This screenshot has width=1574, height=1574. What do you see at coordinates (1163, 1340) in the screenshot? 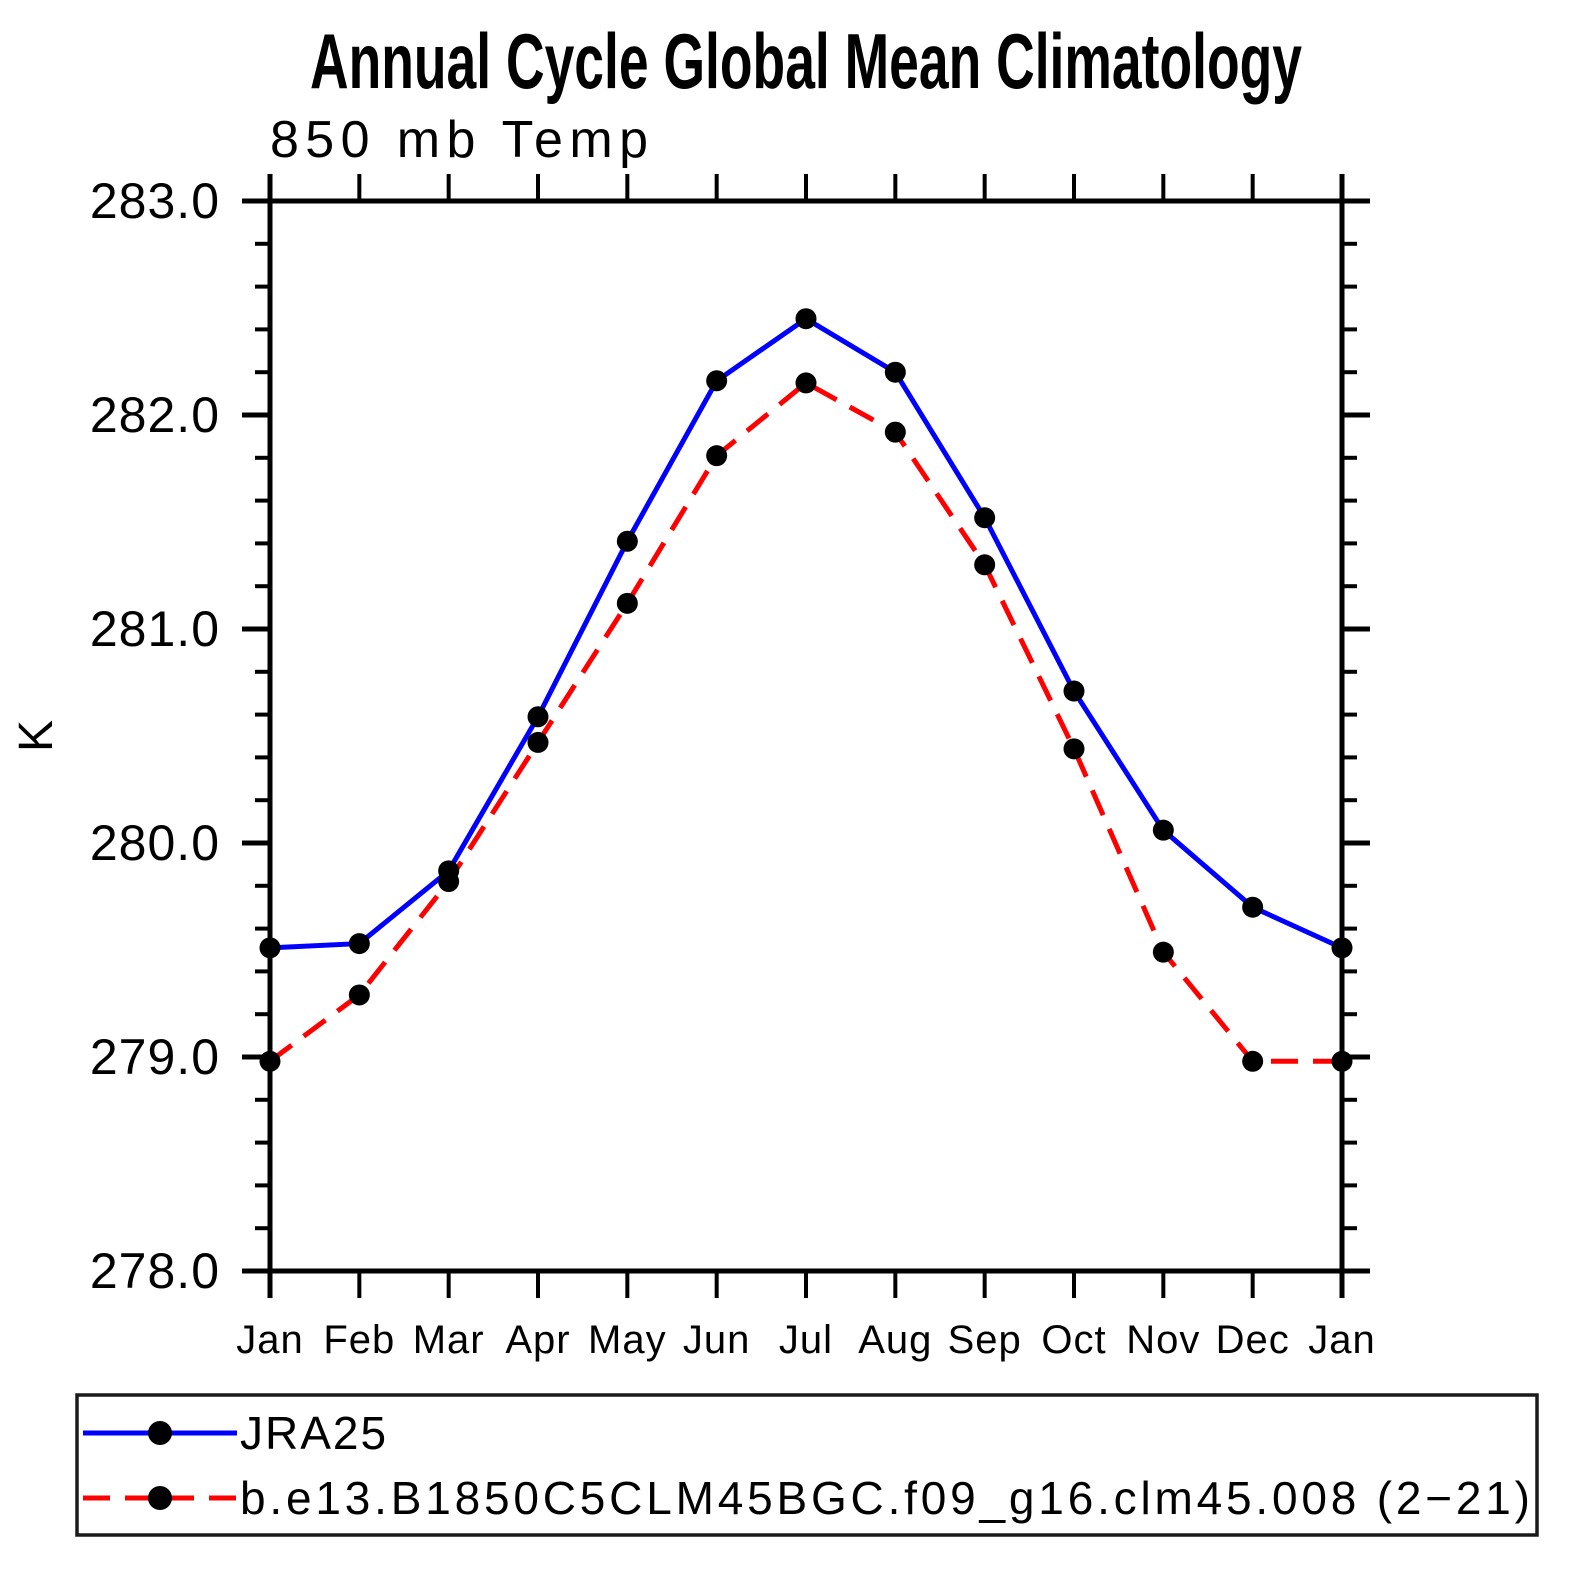
I see `x-tick-label: Nov` at bounding box center [1163, 1340].